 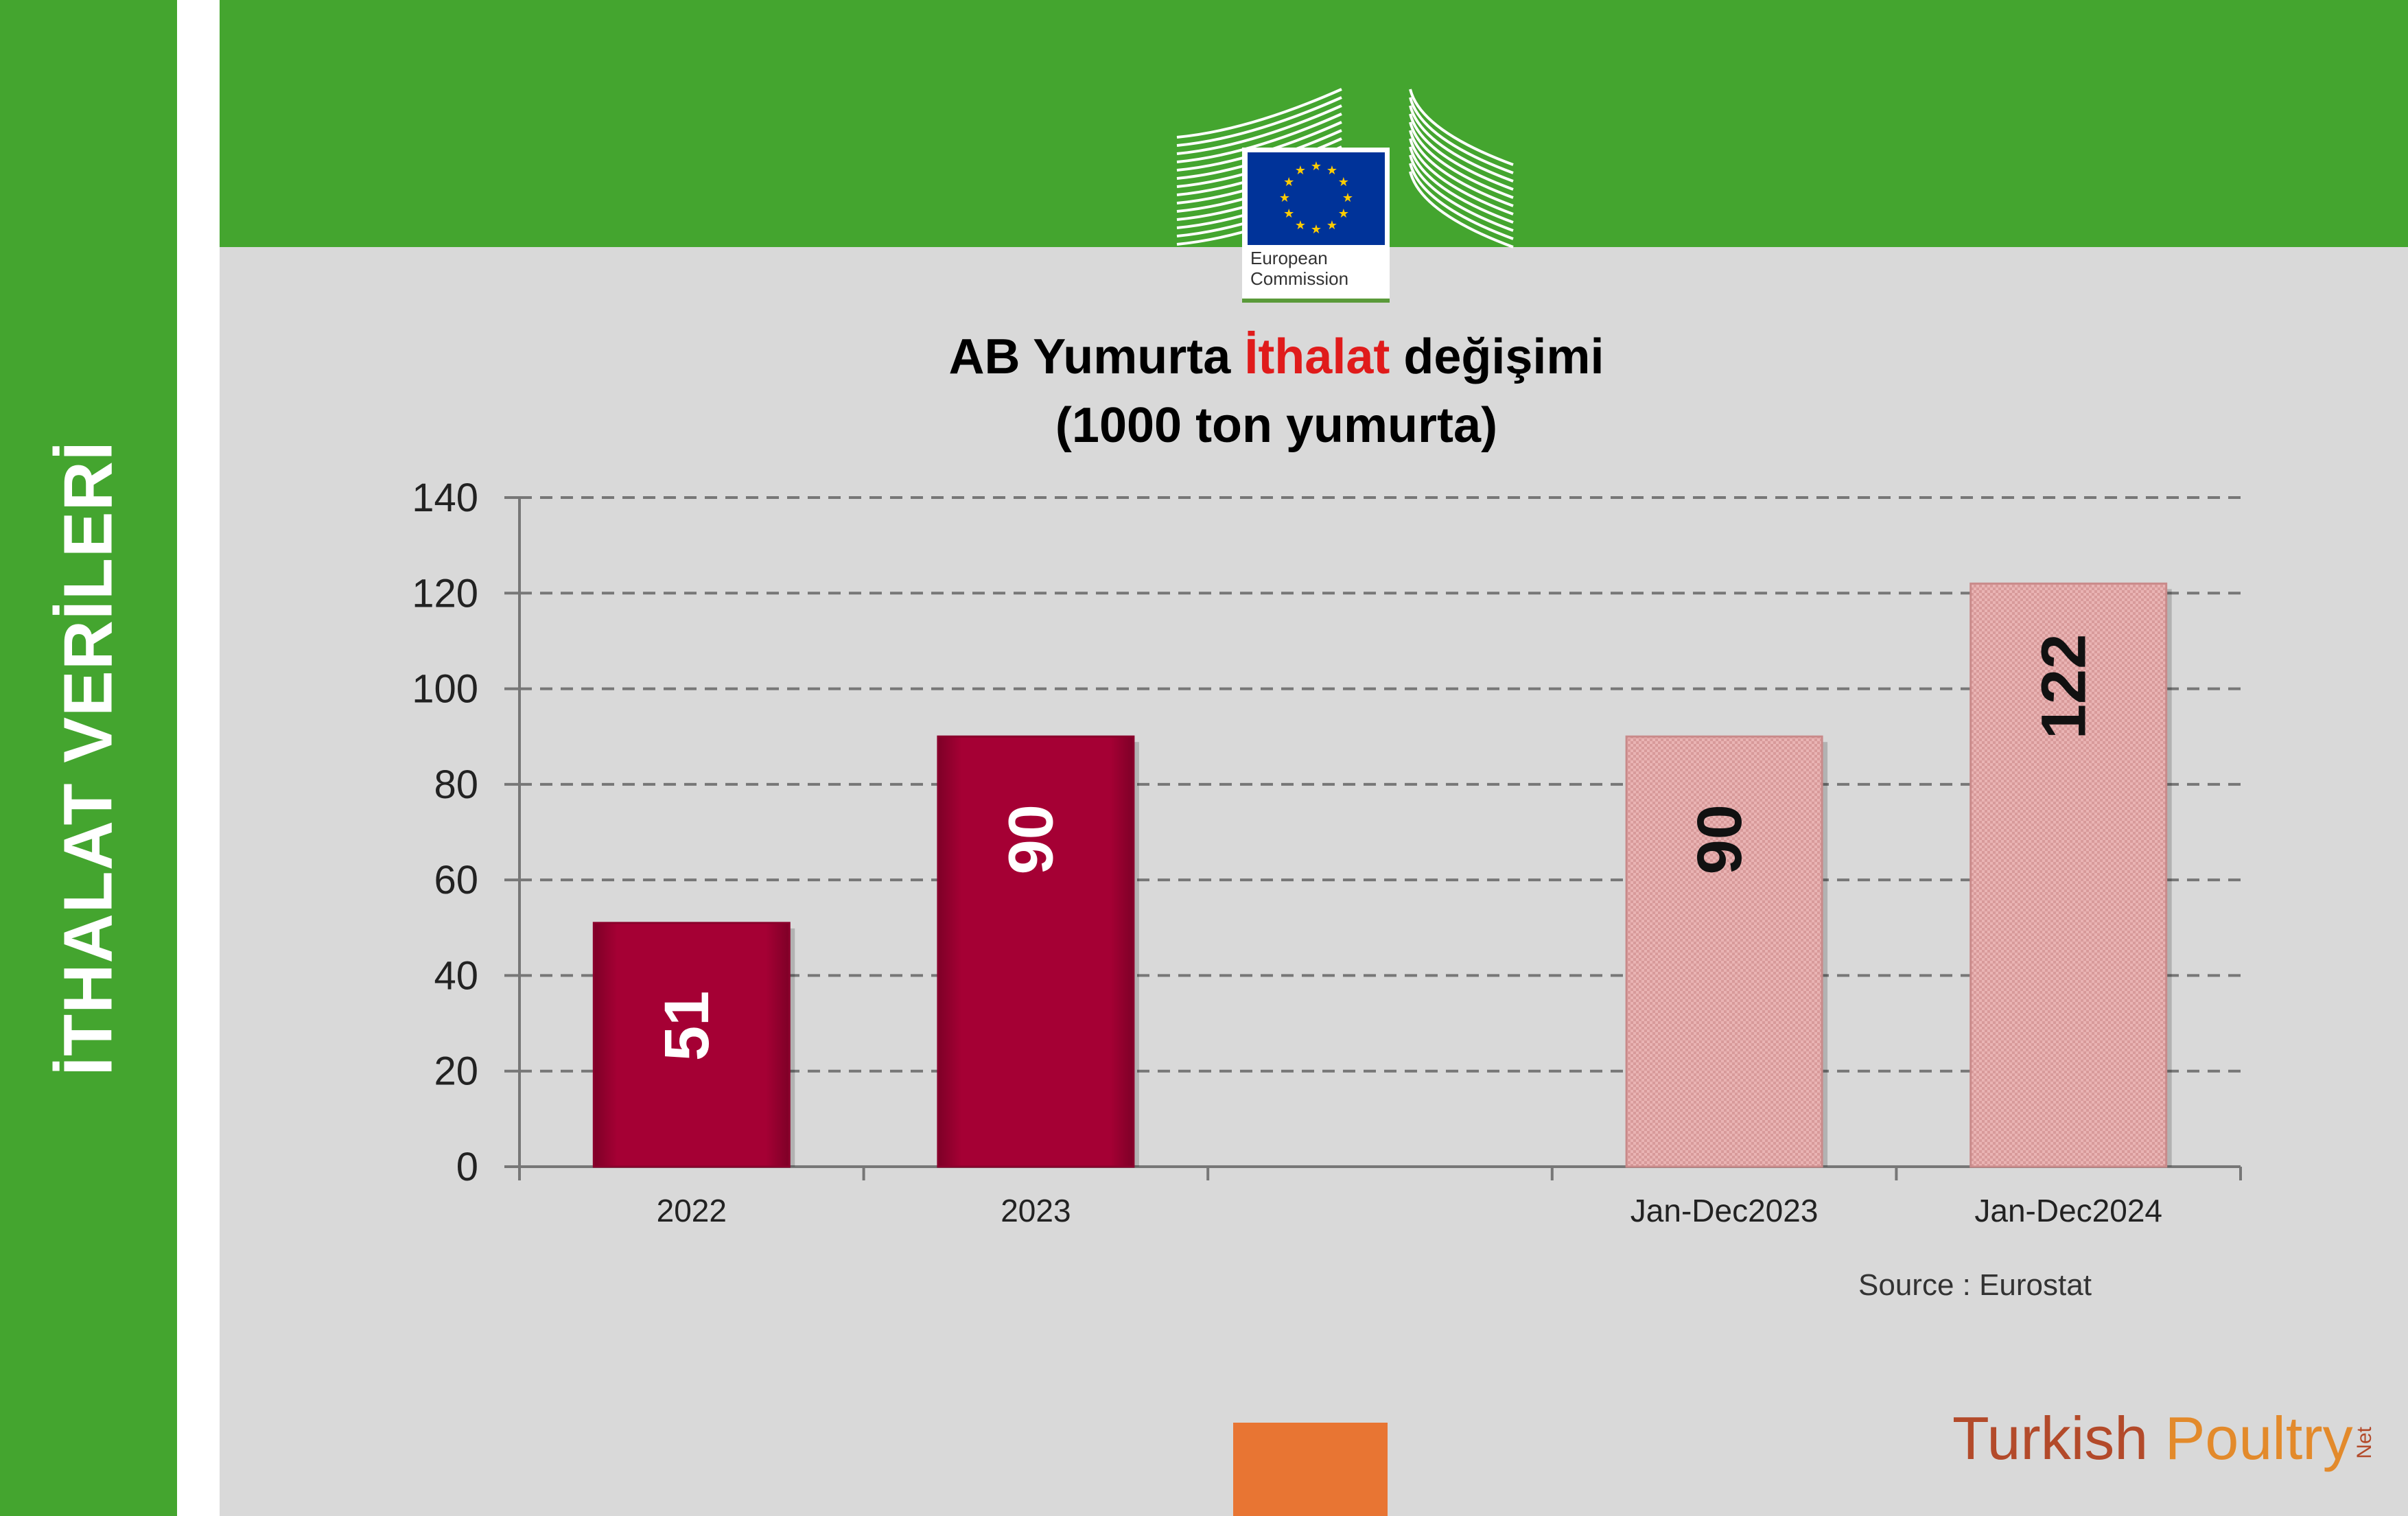 What do you see at coordinates (1317, 356) in the screenshot?
I see `title-accent: İthalat` at bounding box center [1317, 356].